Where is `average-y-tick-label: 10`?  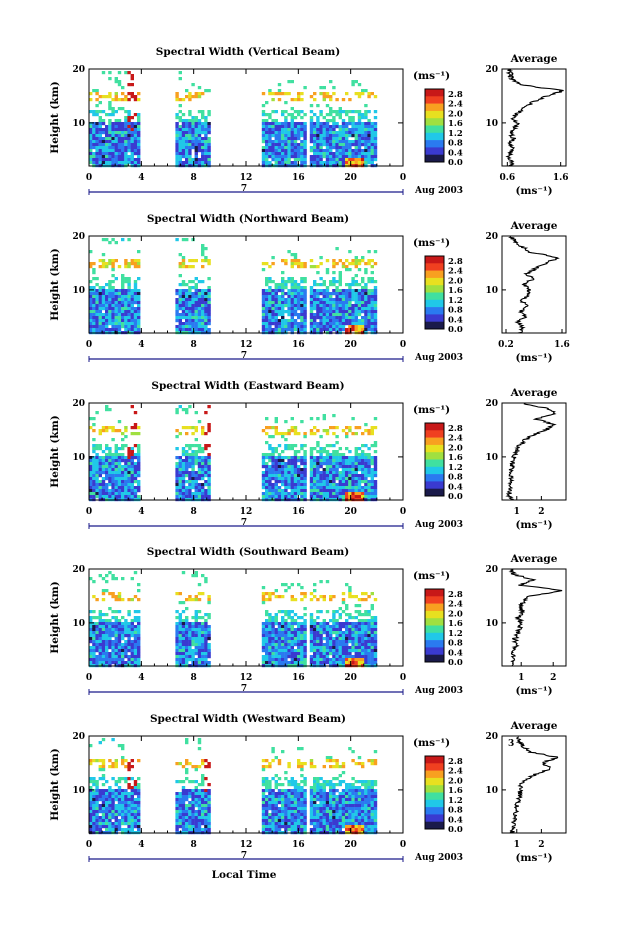 average-y-tick-label: 10 is located at coordinates (491, 124).